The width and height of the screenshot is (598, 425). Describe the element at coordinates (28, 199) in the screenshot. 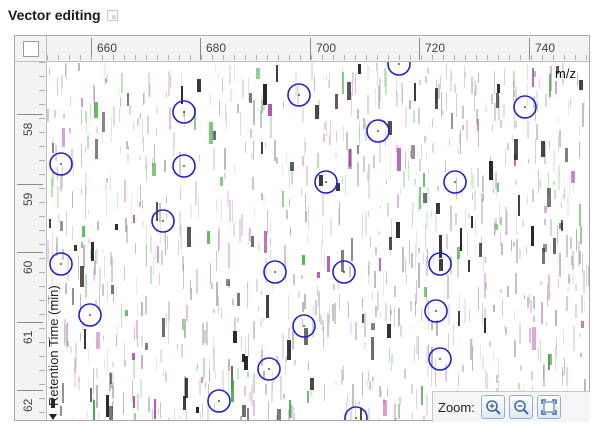

I see `rt-tick-label: 59` at that location.